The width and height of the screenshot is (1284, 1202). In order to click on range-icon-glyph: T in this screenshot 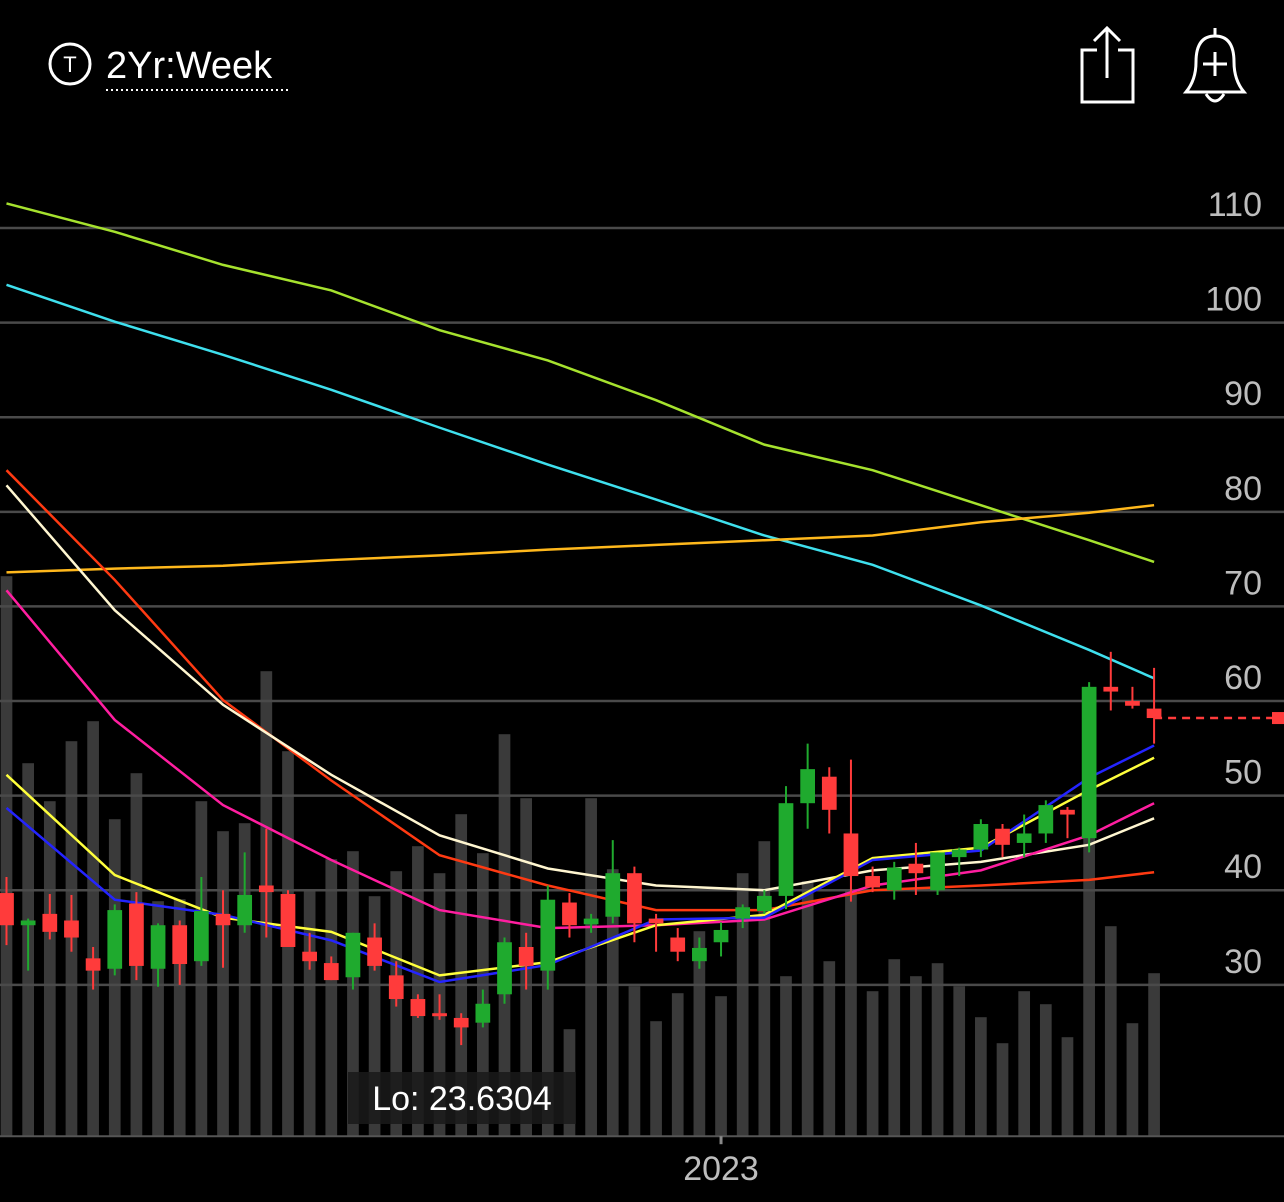, I will do `click(69, 64)`.